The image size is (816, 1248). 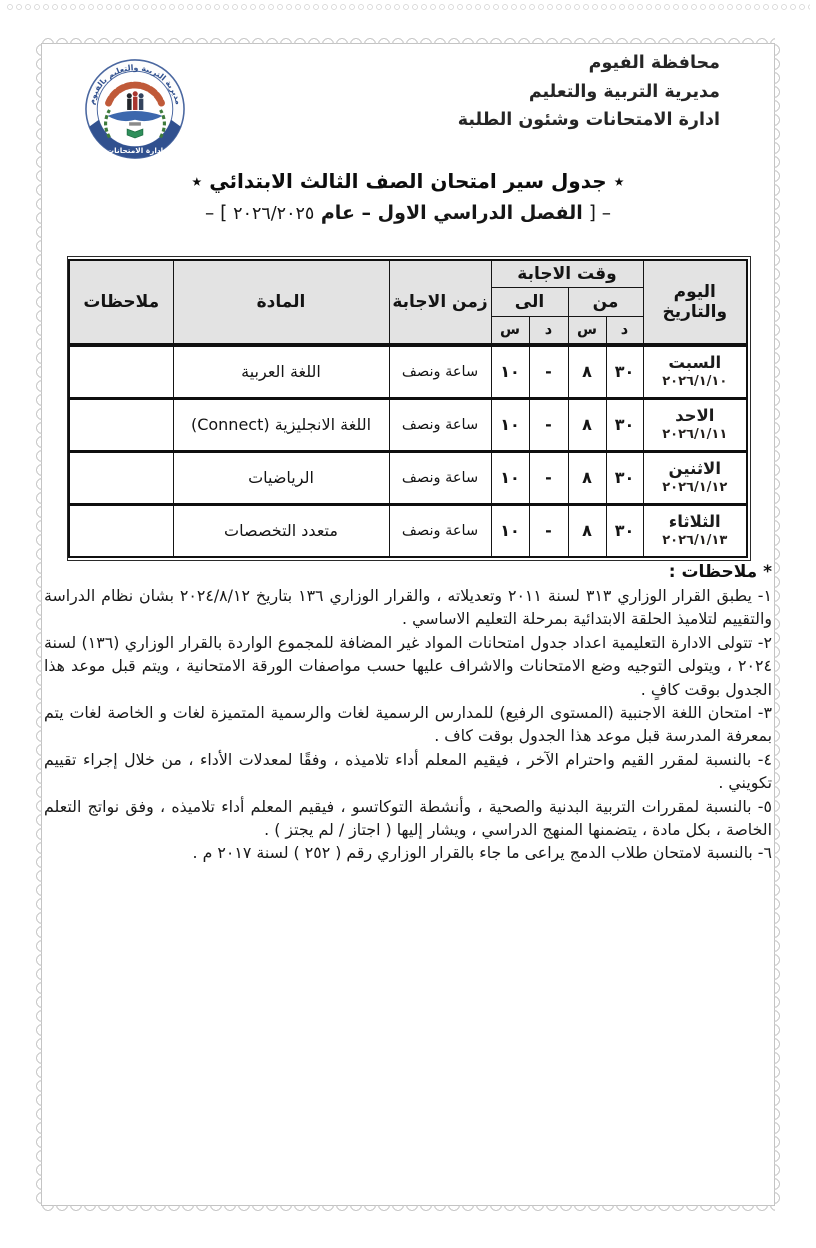 I want to click on col-header-day-date: اليوم والتاريخ, so click(x=695, y=302).